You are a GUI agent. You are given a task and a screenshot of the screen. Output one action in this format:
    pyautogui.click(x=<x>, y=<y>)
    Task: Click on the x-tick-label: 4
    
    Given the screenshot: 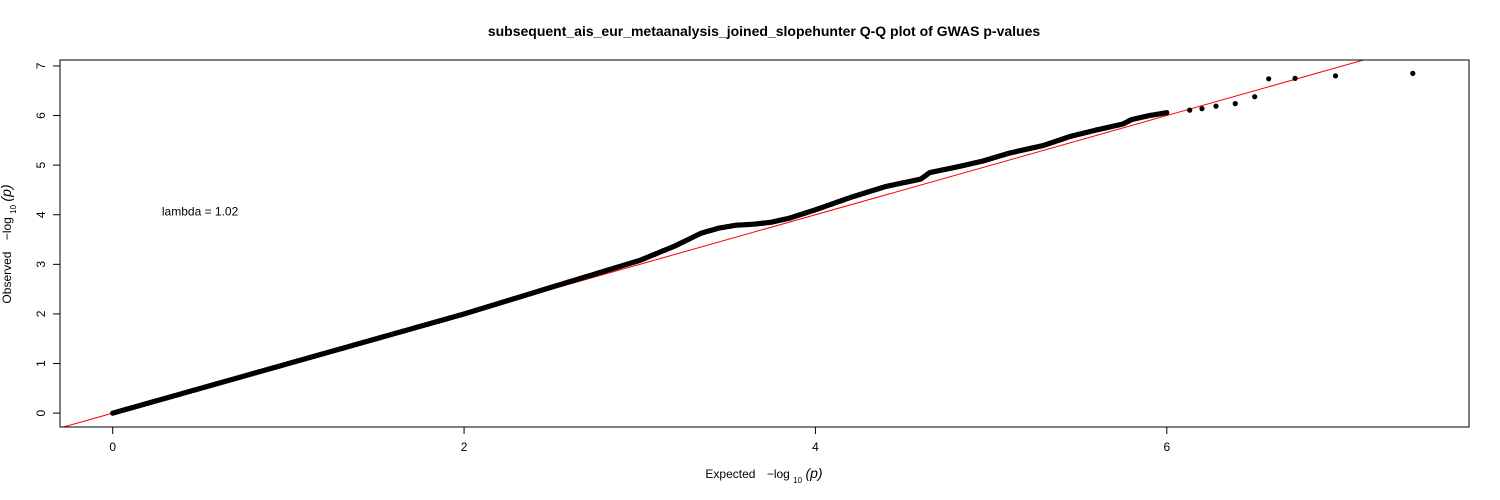 What is the action you would take?
    pyautogui.click(x=815, y=447)
    